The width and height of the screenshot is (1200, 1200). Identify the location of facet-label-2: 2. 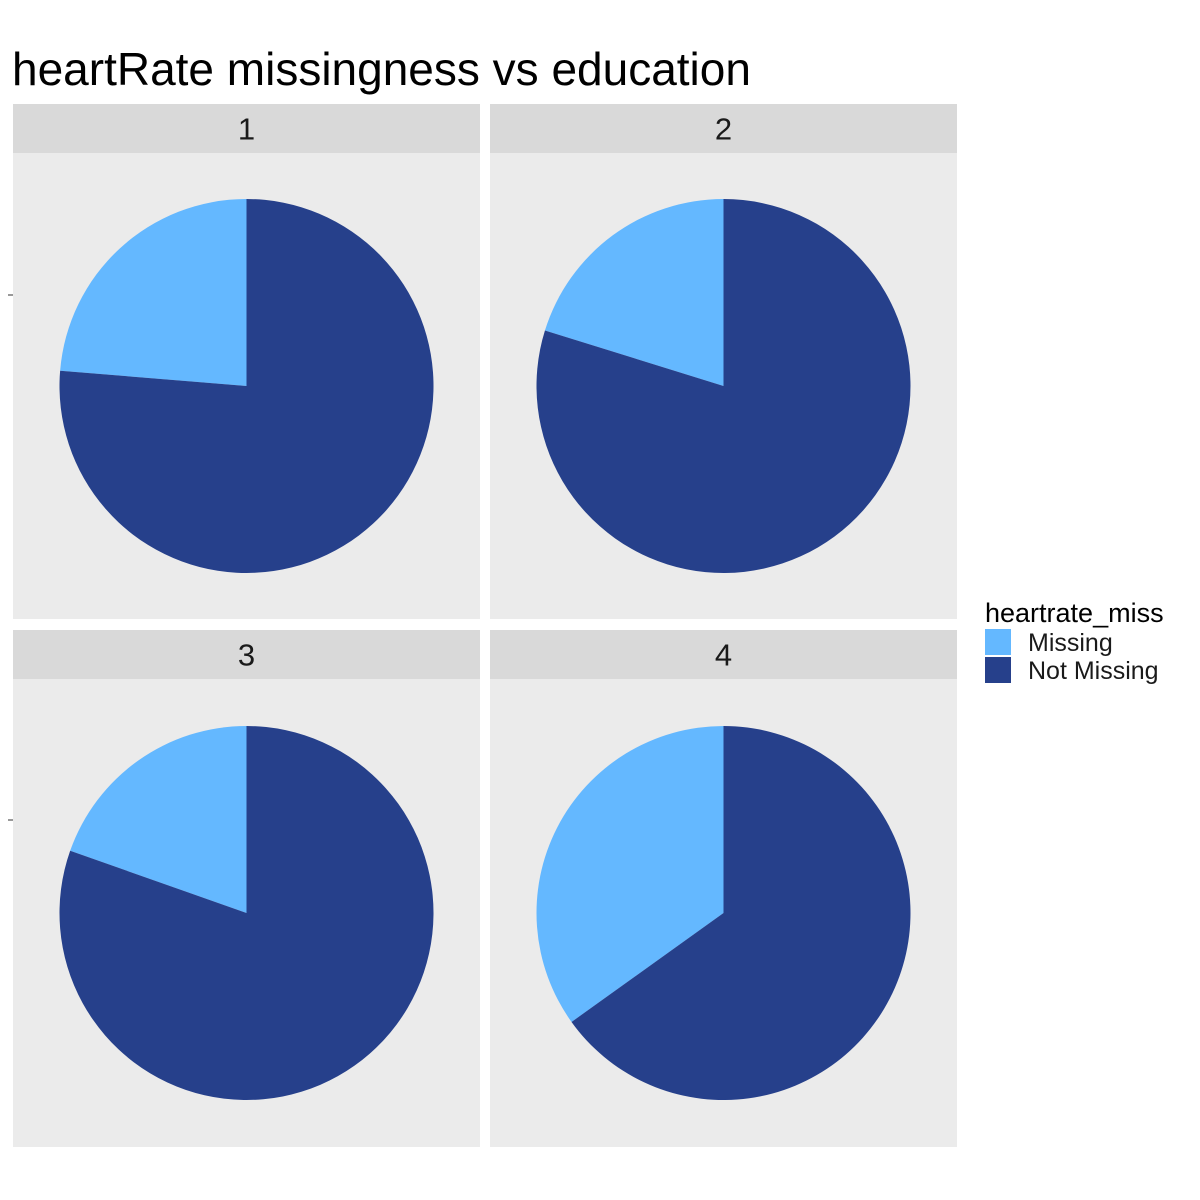
(723, 129).